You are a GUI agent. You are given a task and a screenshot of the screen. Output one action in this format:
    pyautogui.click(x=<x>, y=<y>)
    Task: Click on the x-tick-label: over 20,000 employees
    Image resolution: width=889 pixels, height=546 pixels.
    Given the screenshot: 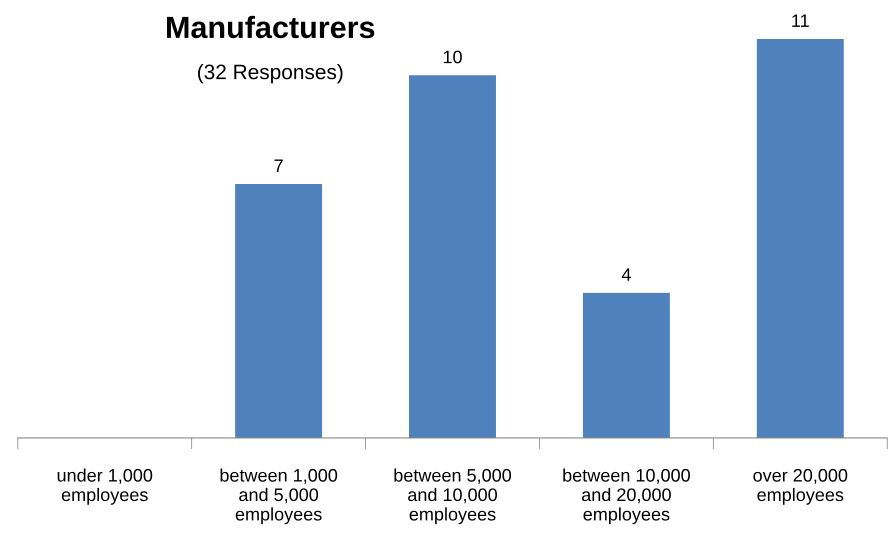 What is the action you would take?
    pyautogui.click(x=800, y=486)
    